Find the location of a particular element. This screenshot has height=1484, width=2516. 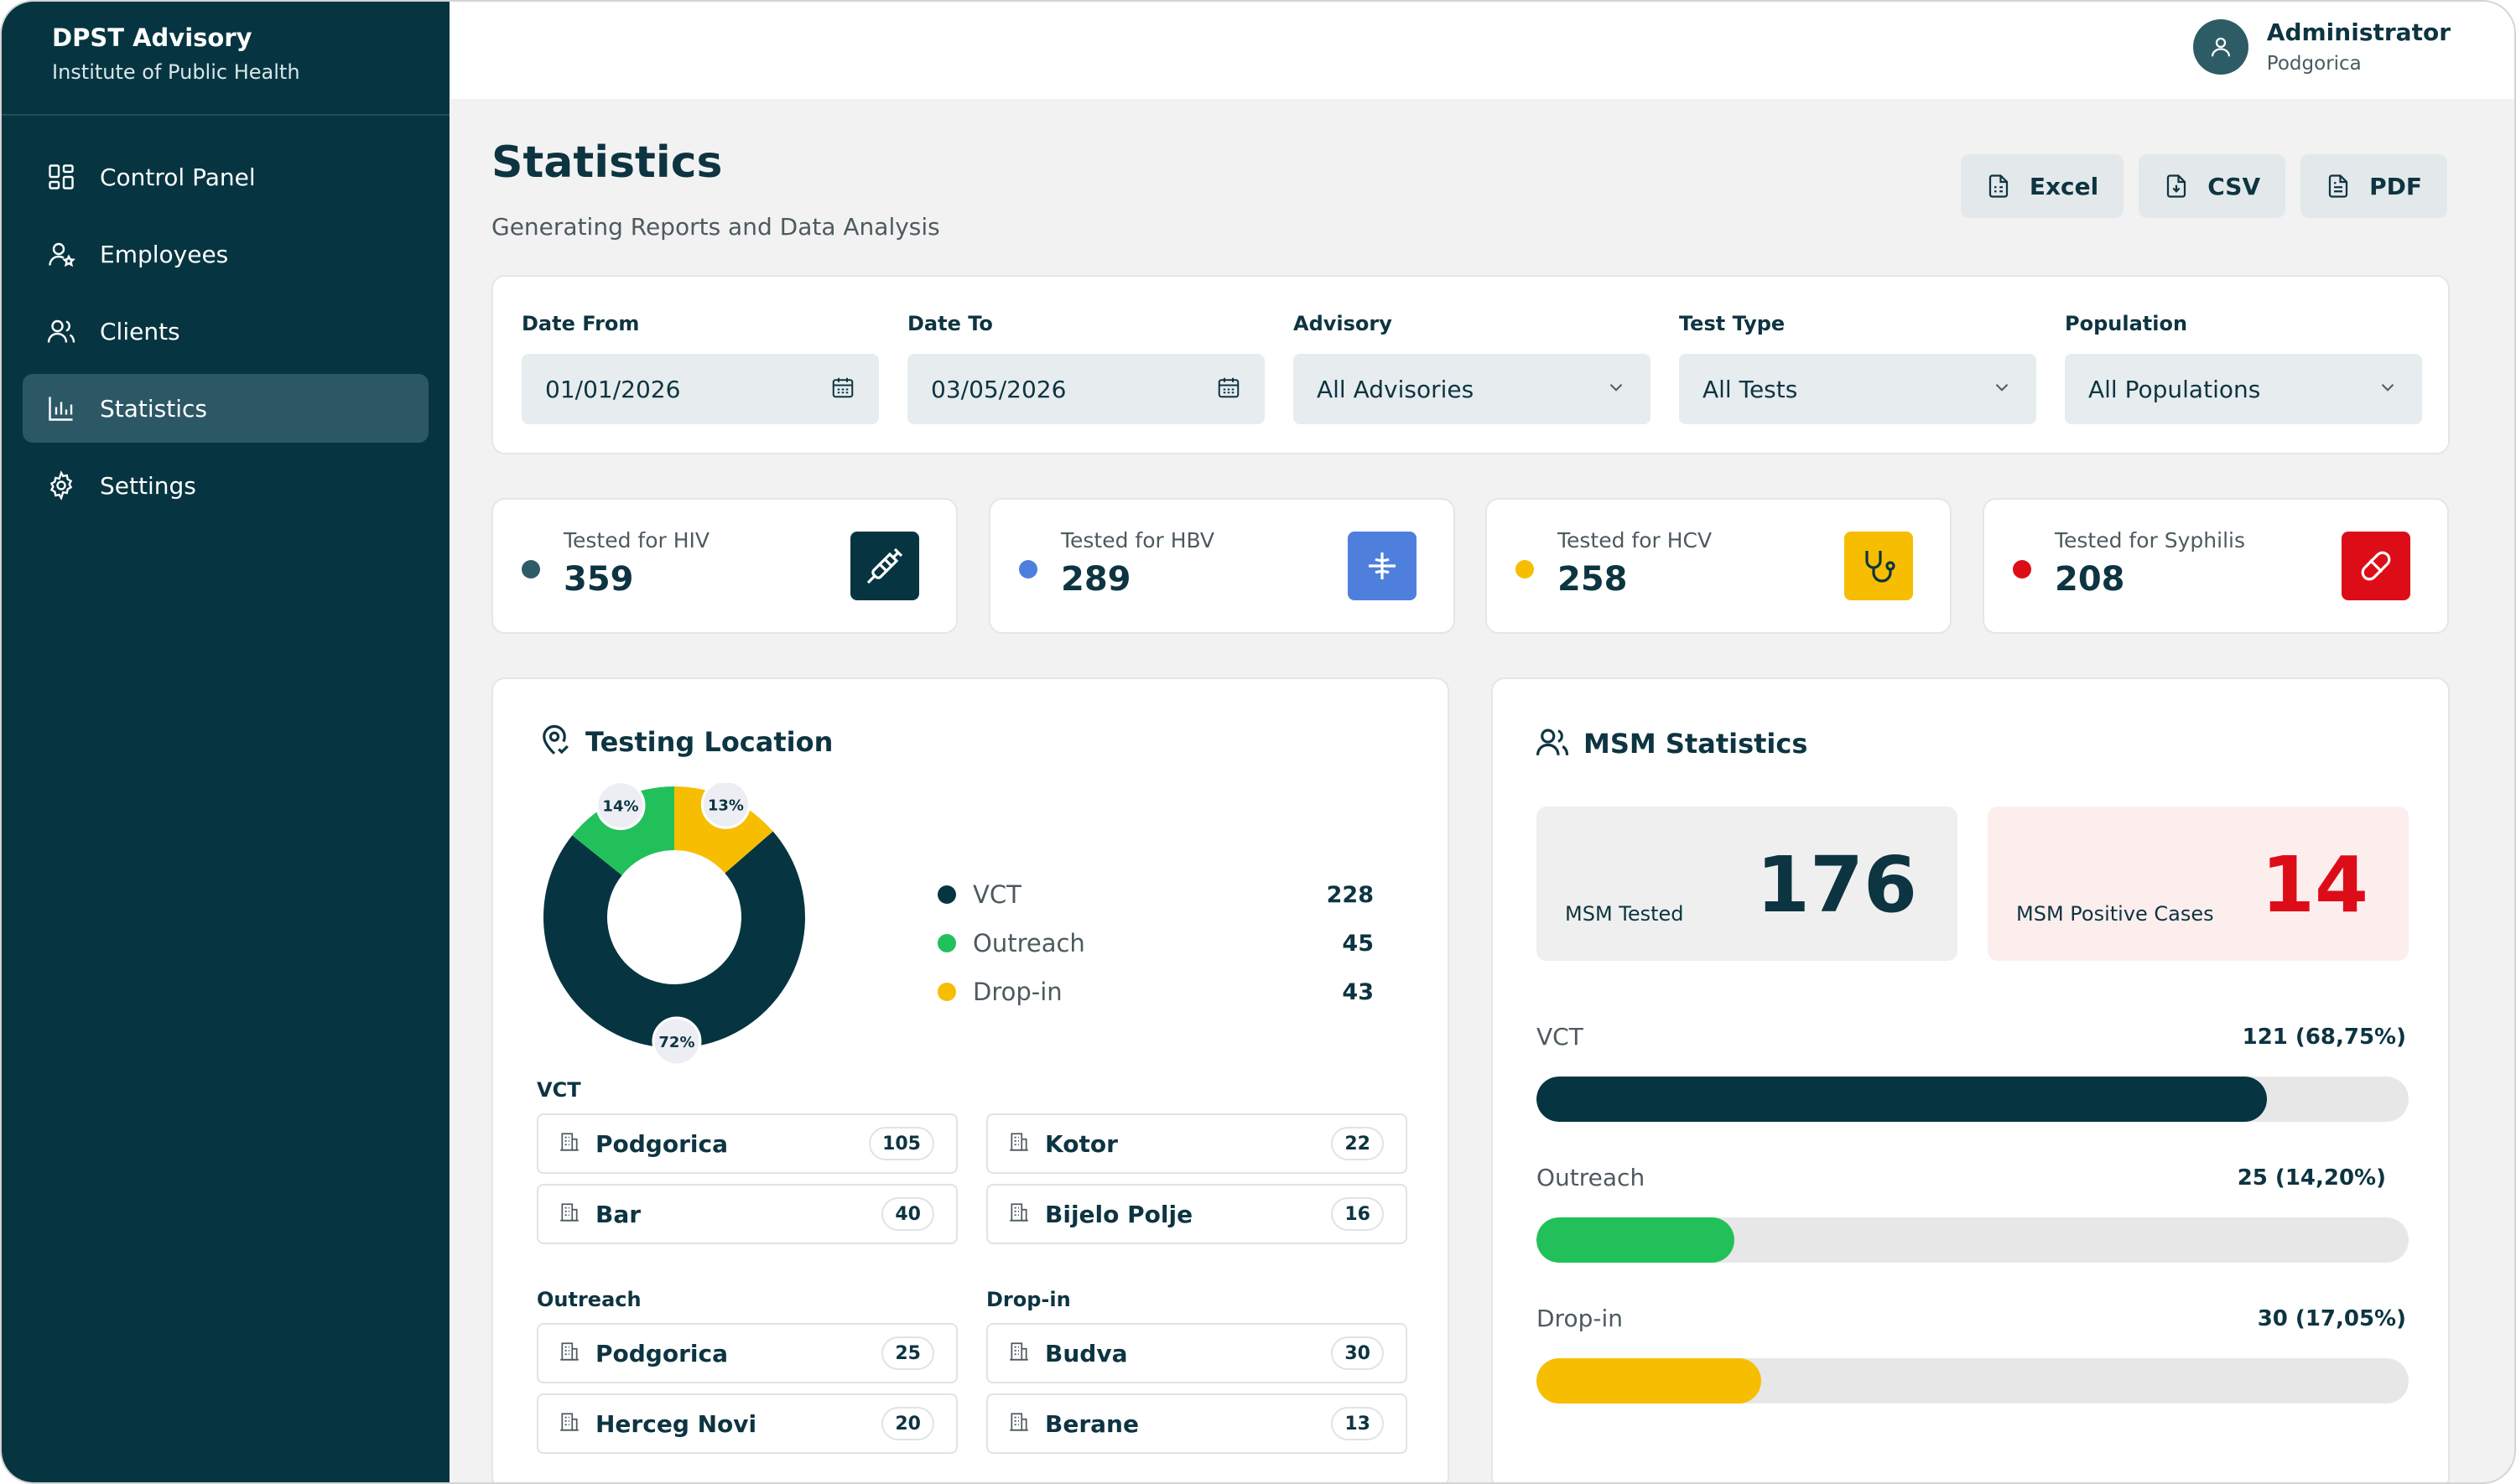

sidebar-item-settings: Settings is located at coordinates (226, 485).